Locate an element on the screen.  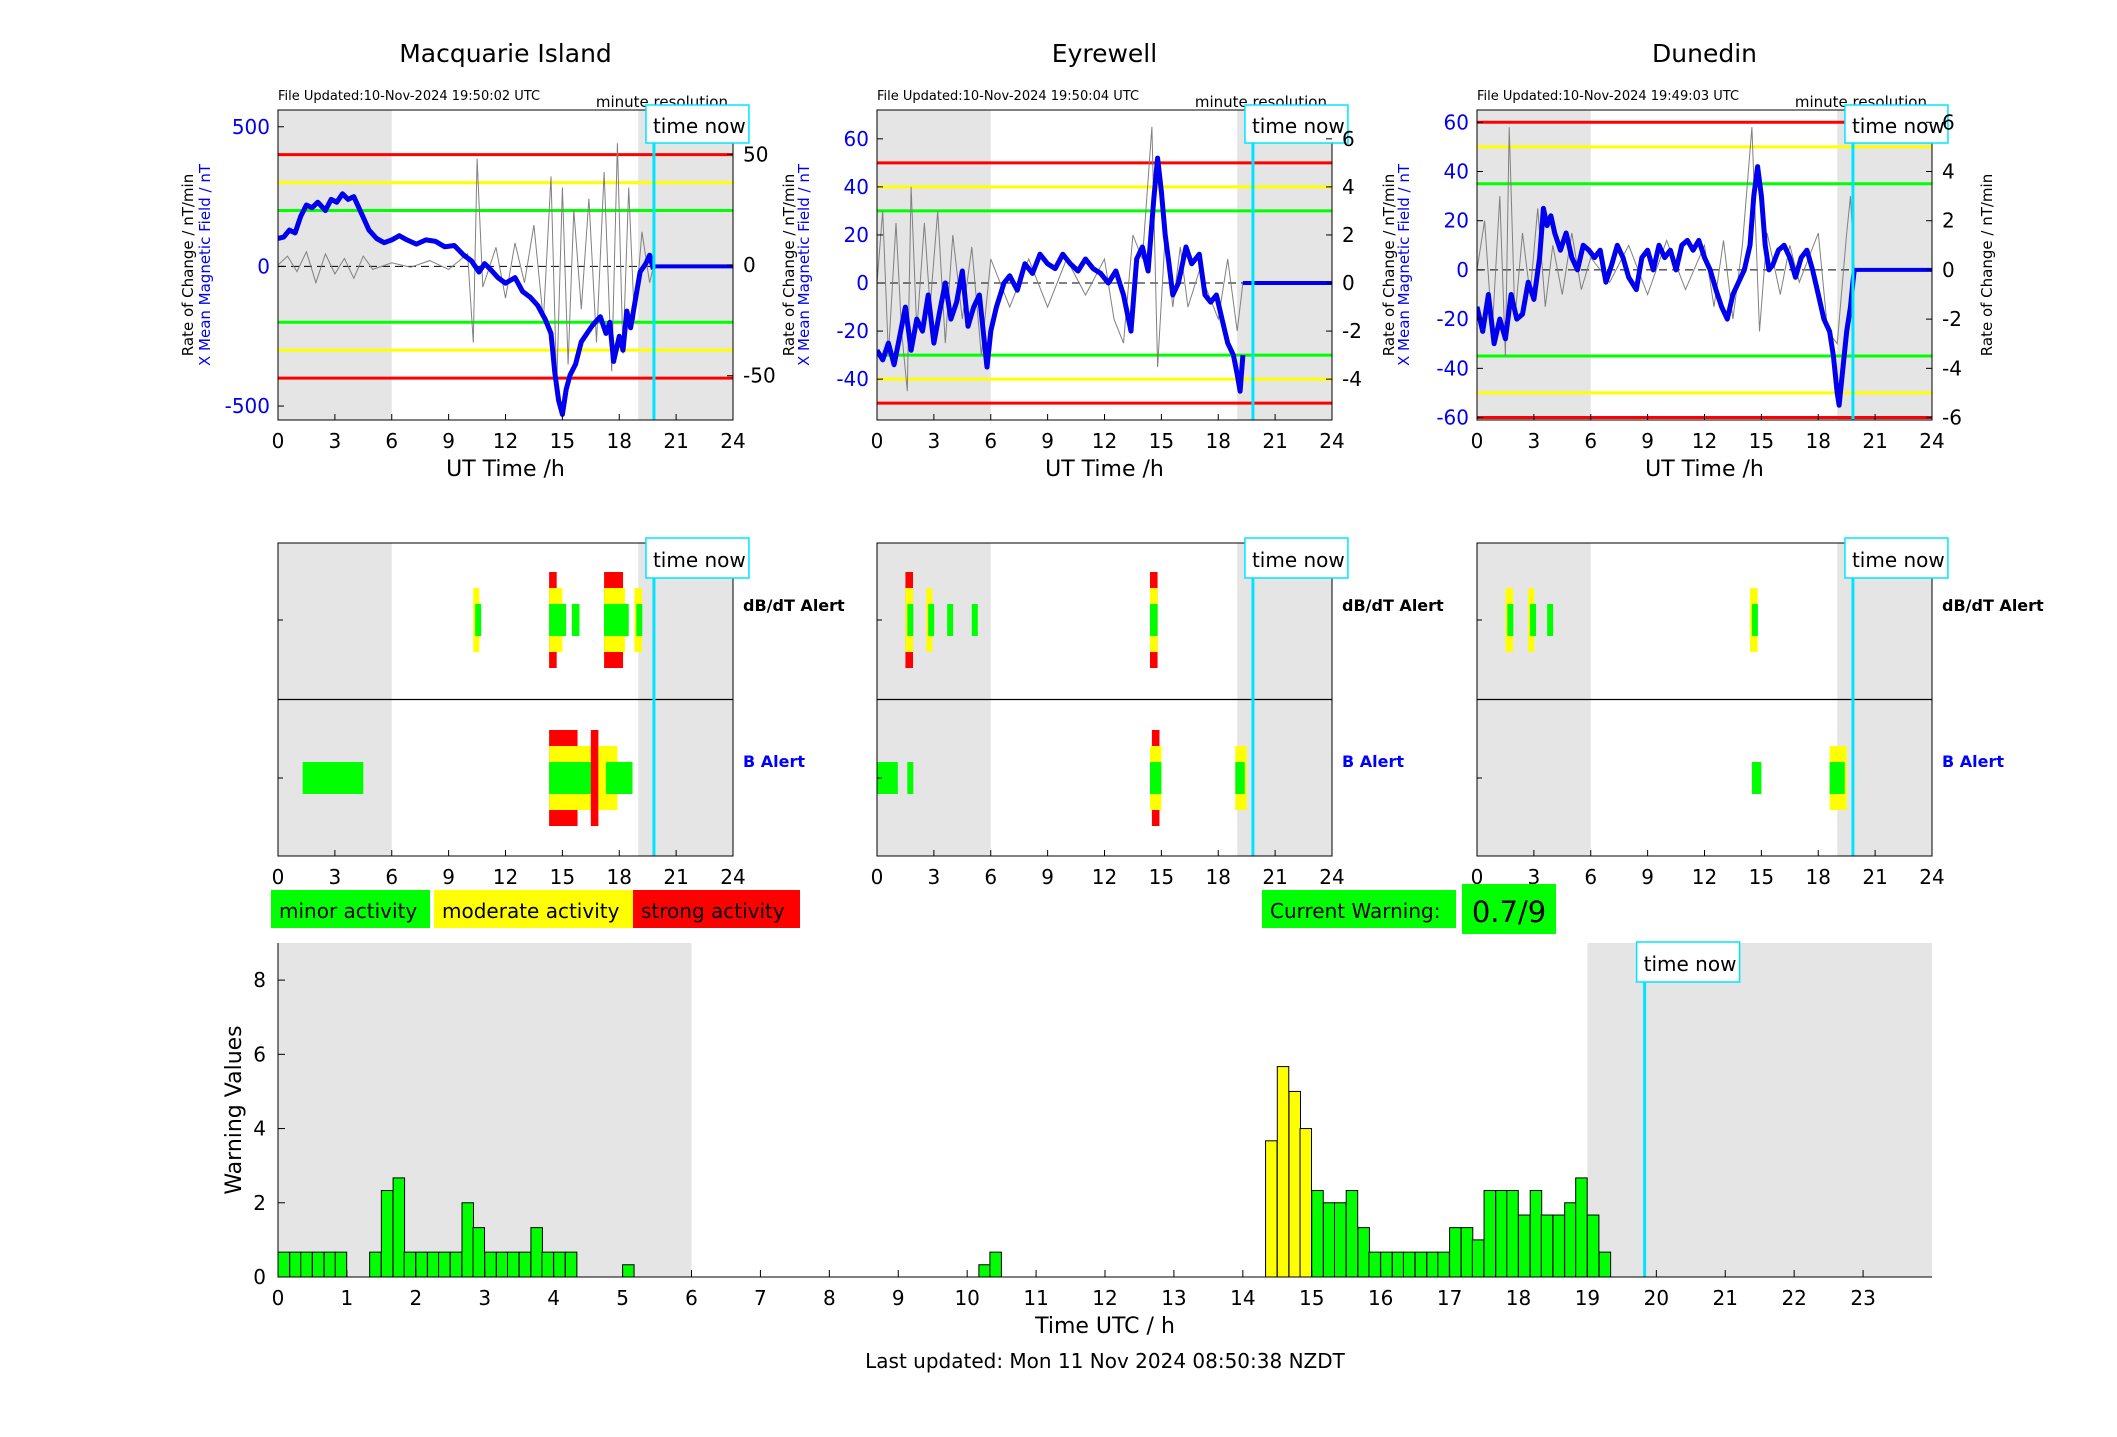
y-tick-label: 0 is located at coordinates (259, 1277).